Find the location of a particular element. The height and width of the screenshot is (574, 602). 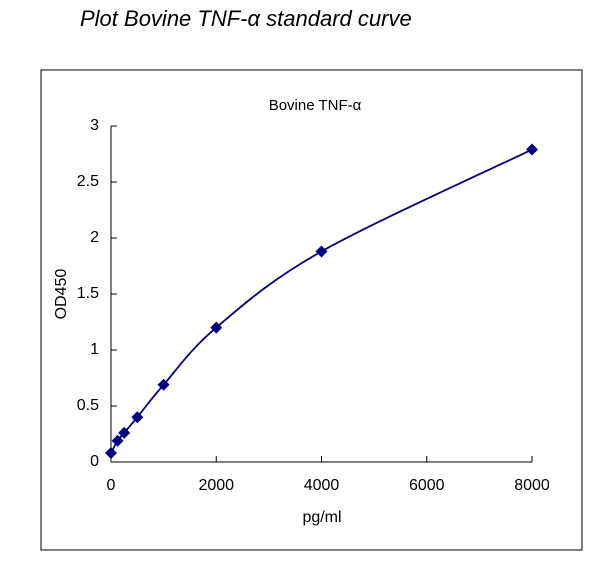

x-tick-label: 4000 is located at coordinates (322, 485).